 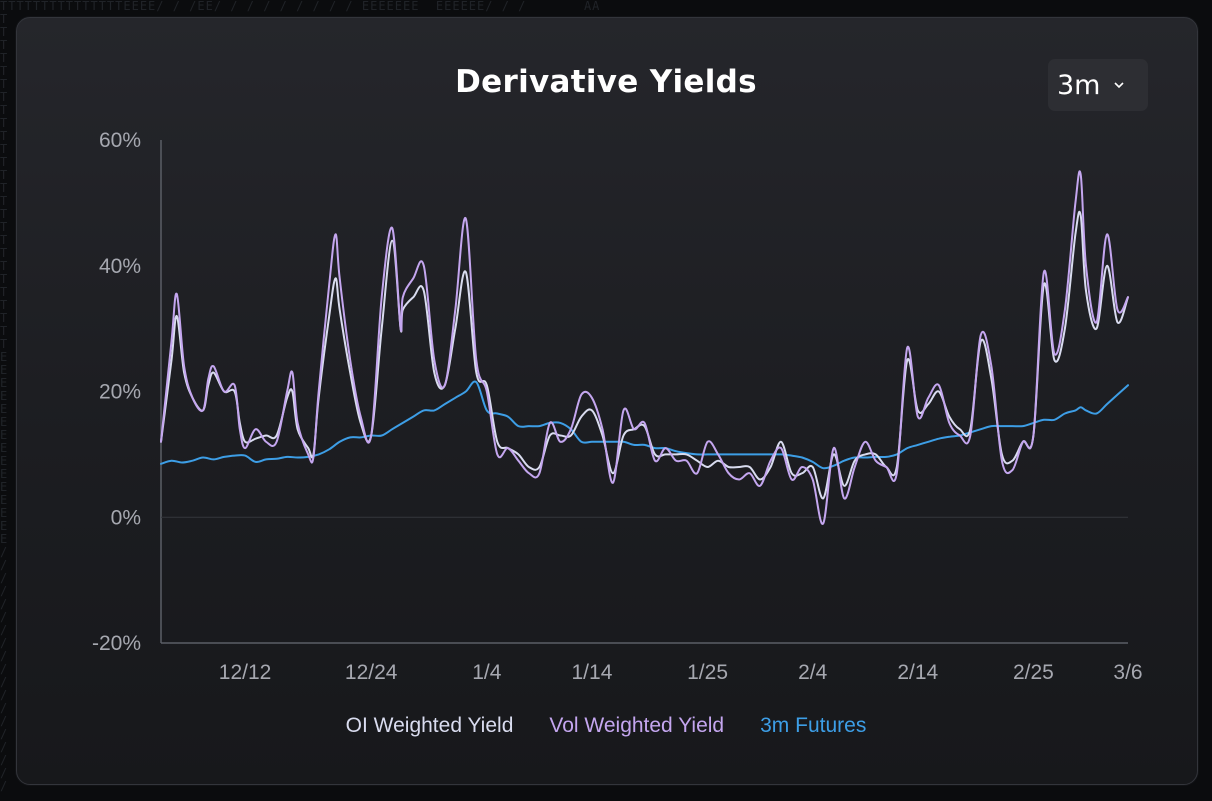 I want to click on range-dropdown: 3m, so click(x=1098, y=85).